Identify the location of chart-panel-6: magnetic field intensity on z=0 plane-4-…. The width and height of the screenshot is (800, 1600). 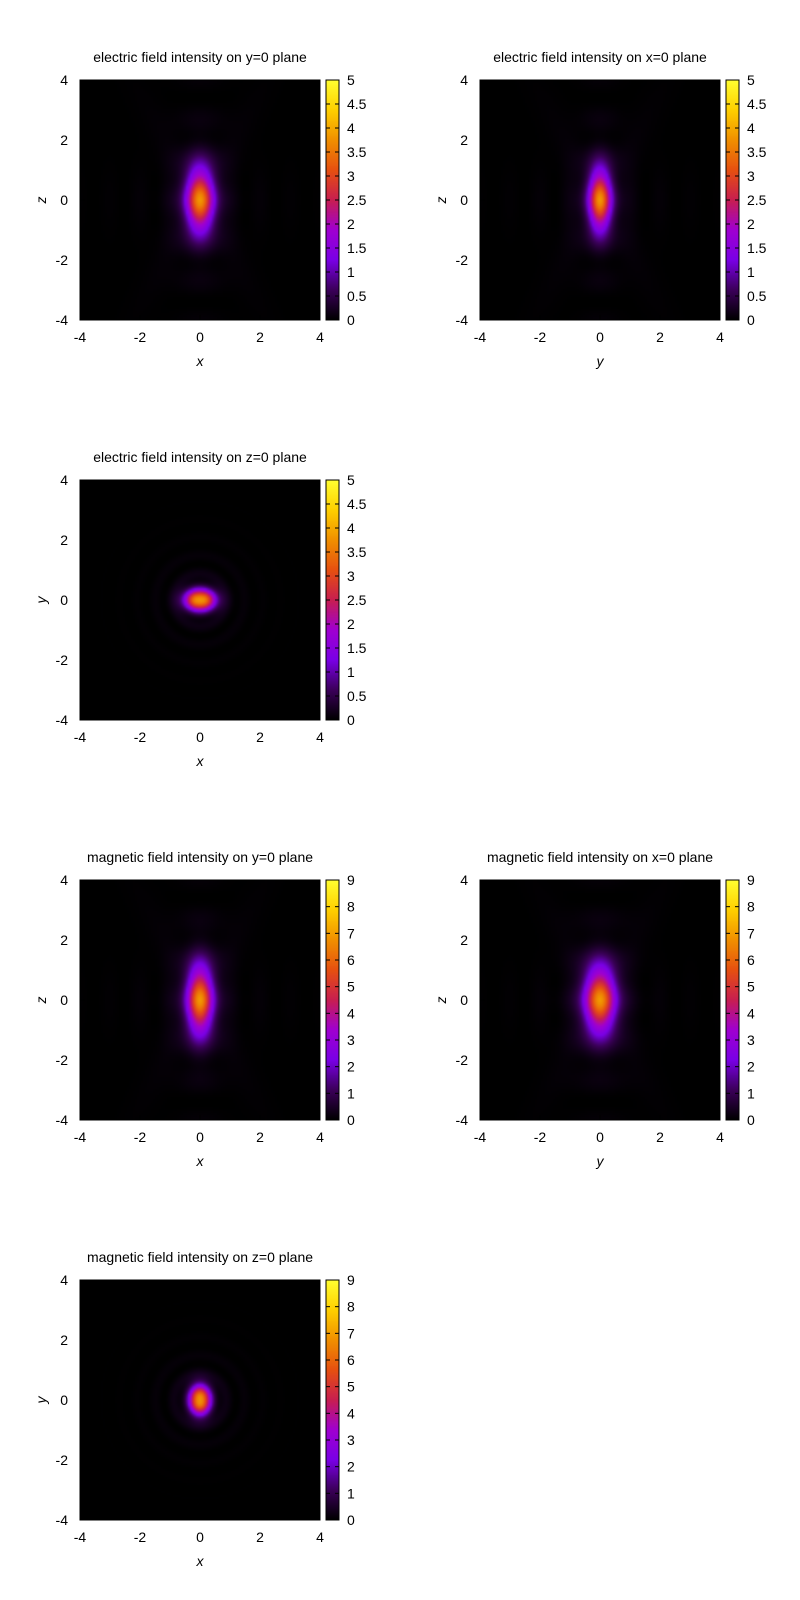
(194, 1409).